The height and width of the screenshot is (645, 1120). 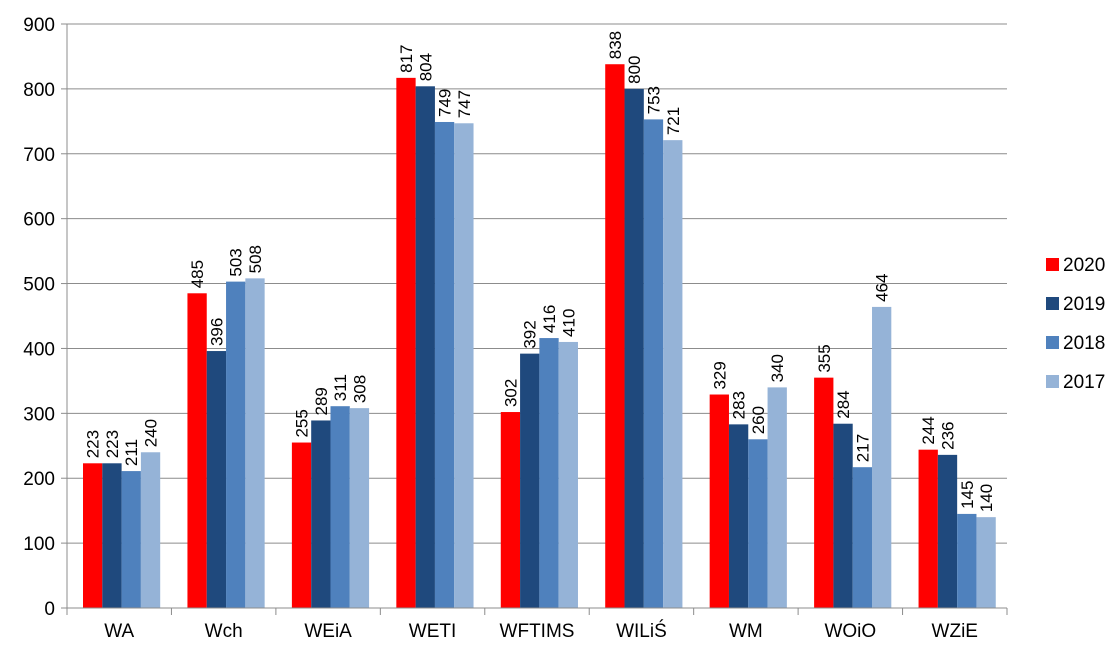 I want to click on data-label-2019-WOiO: 284, so click(x=843, y=404).